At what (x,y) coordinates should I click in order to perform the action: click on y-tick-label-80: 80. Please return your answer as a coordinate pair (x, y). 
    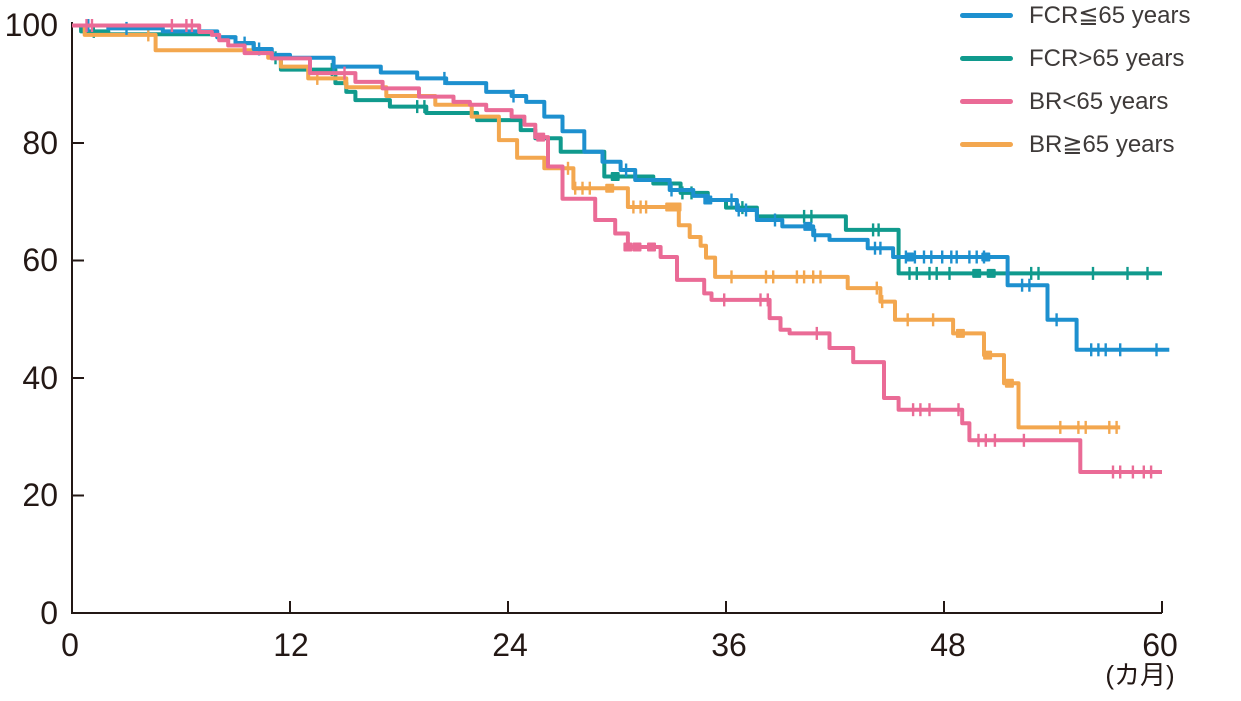
    Looking at the image, I should click on (40, 143).